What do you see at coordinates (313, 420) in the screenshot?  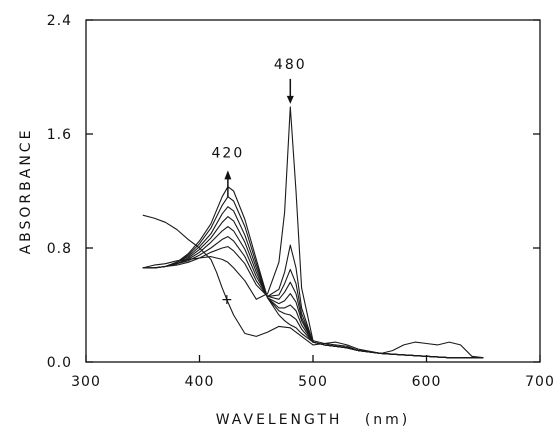 I see `x-axis-label: WAVELENGTH (nm)` at bounding box center [313, 420].